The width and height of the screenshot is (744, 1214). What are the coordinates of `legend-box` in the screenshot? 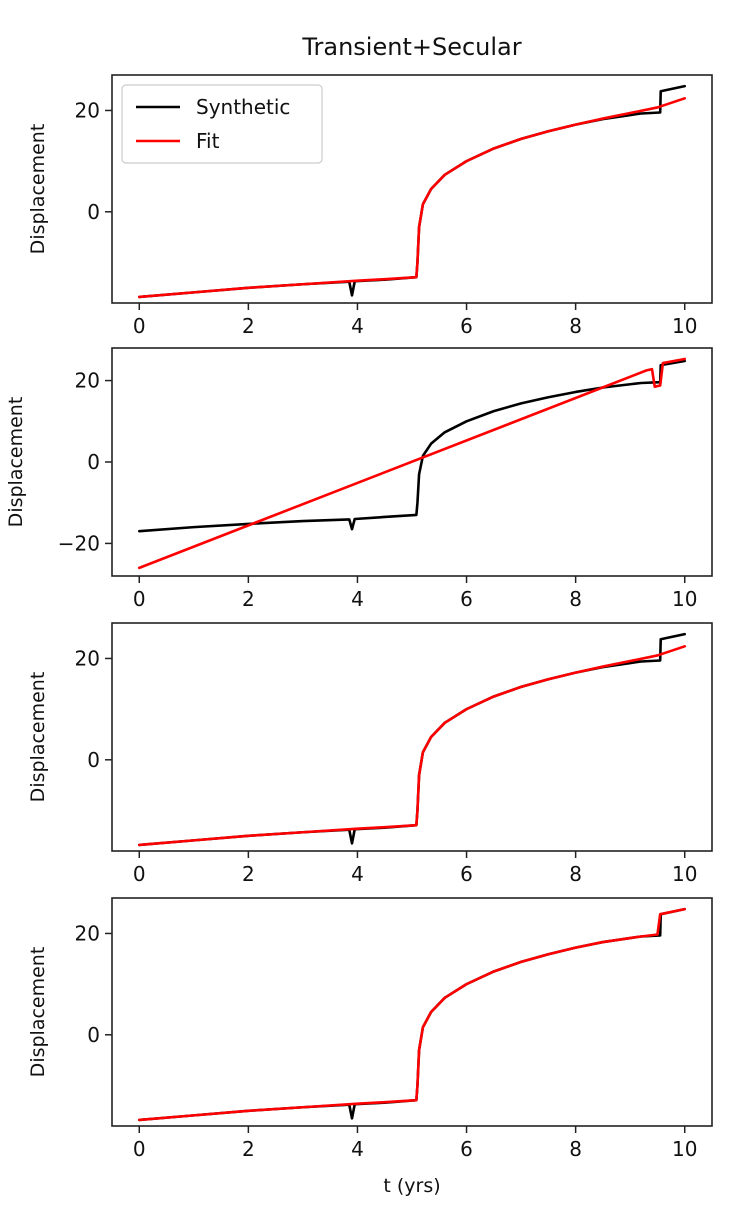 It's located at (222, 124).